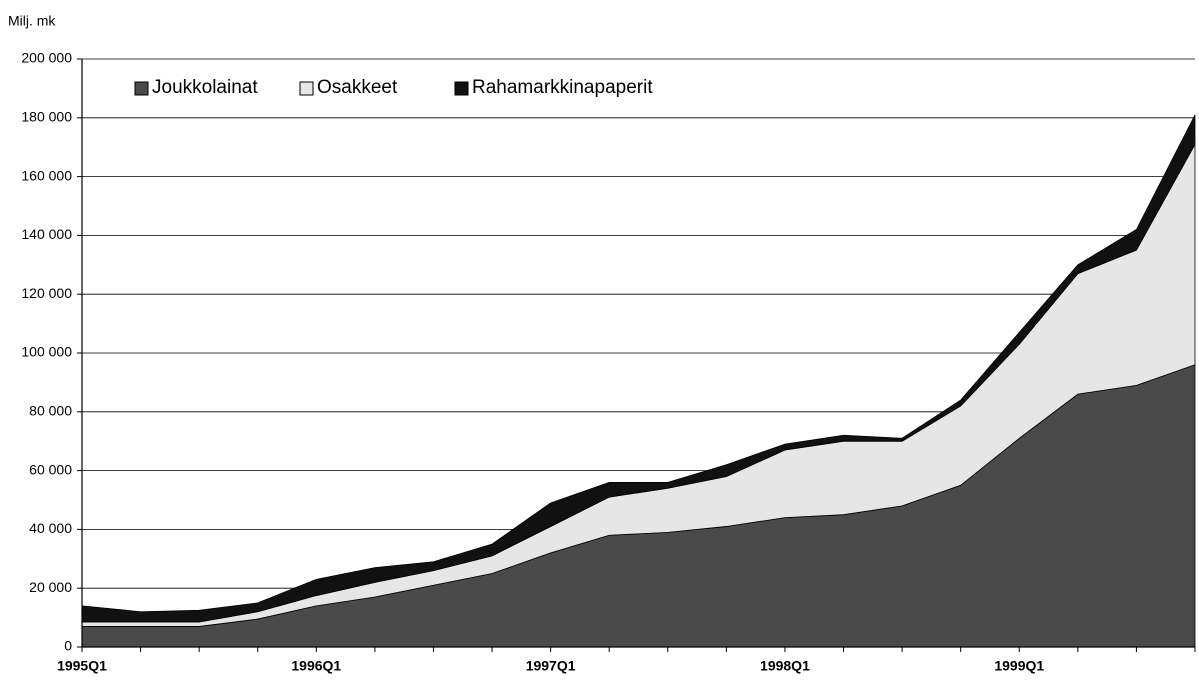 This screenshot has height=684, width=1199. Describe the element at coordinates (357, 87) in the screenshot. I see `legend-label: Osakkeet` at that location.